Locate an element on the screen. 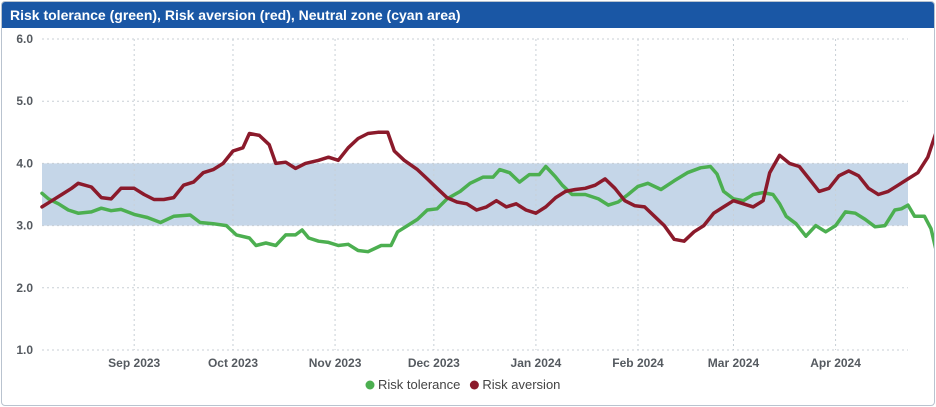  y-tick-label: 3.0 is located at coordinates (24, 226).